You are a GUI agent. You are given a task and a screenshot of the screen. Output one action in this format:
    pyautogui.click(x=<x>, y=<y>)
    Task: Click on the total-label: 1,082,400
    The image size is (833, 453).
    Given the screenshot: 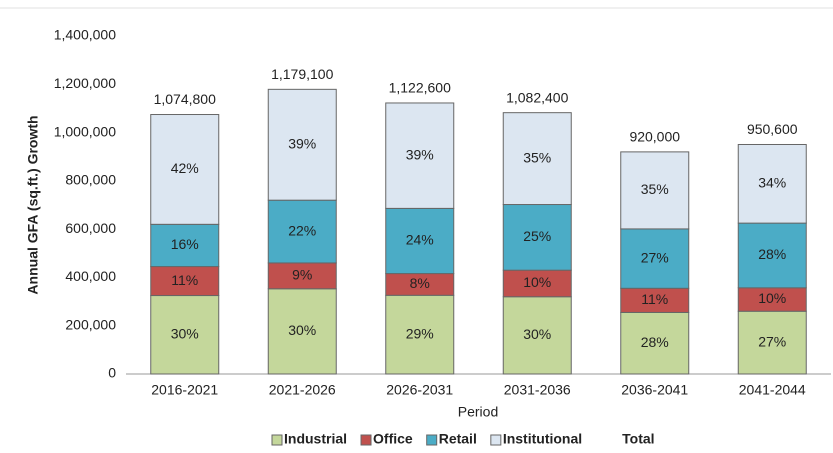 What is the action you would take?
    pyautogui.click(x=537, y=97)
    